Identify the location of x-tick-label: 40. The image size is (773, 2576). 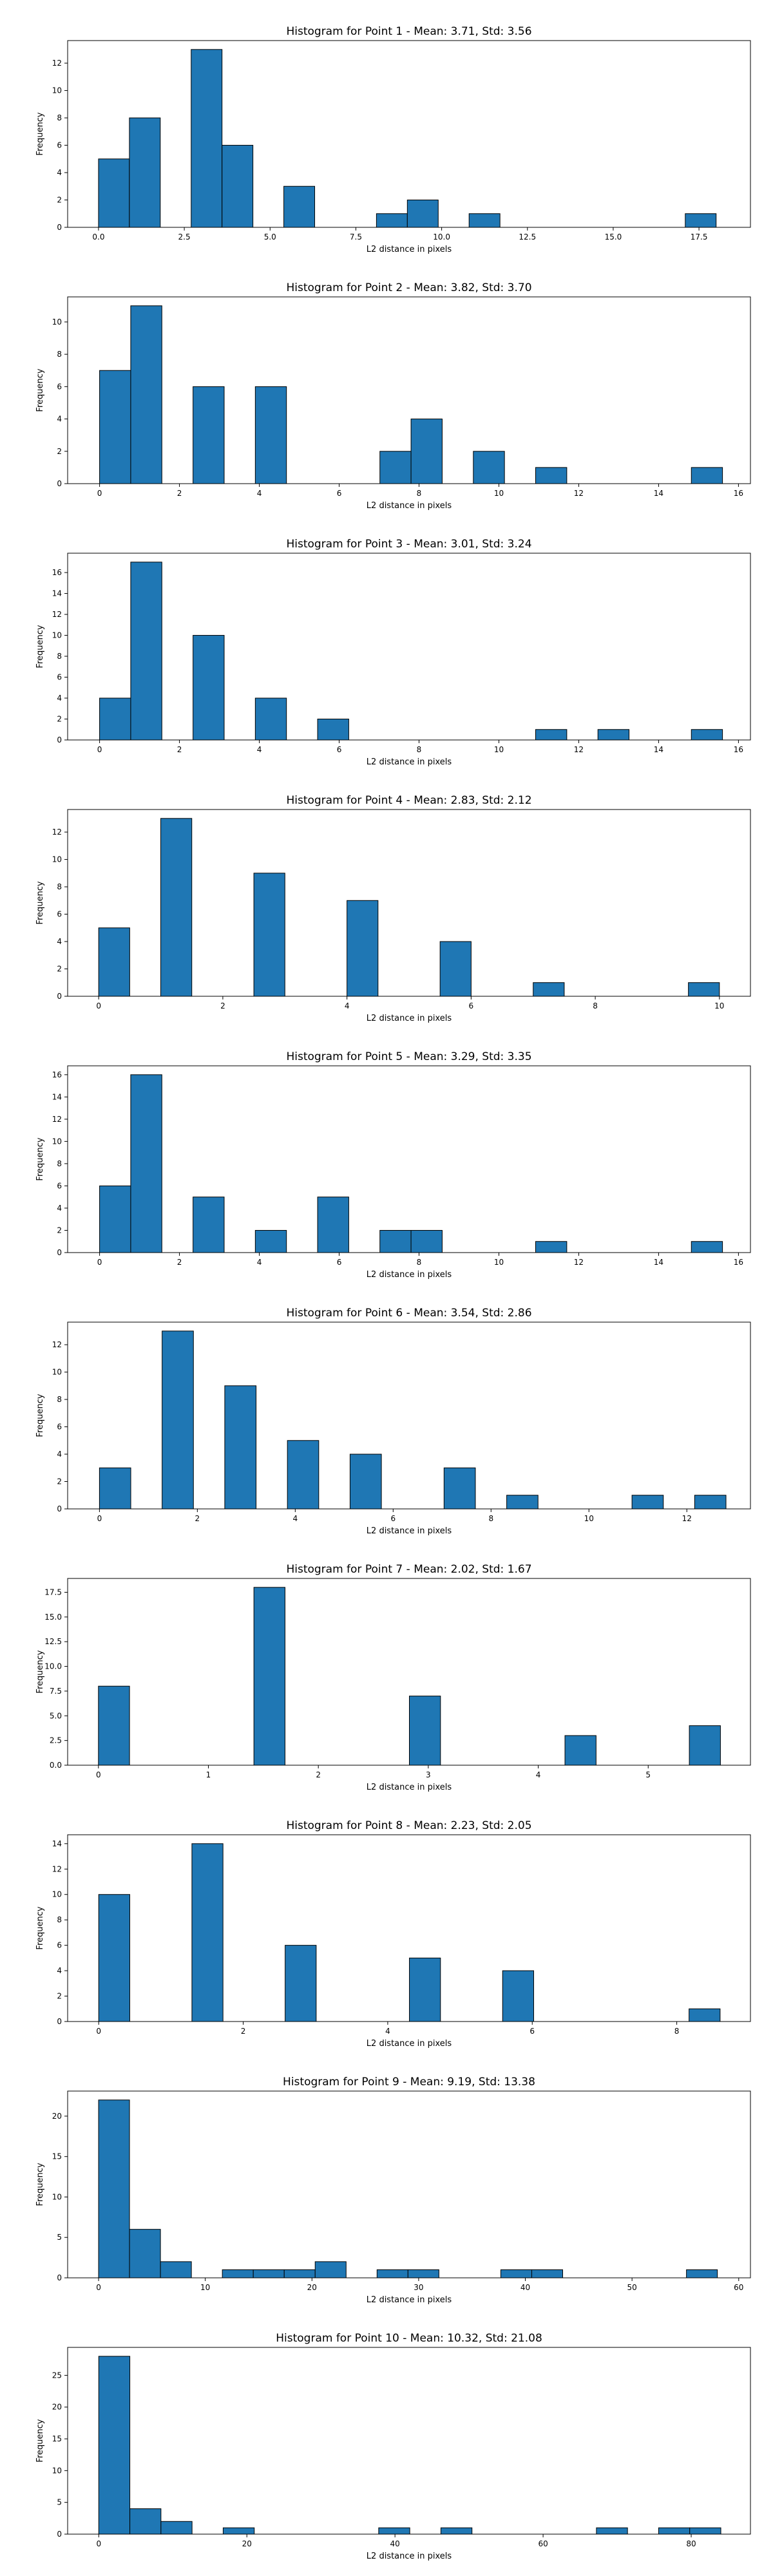
(395, 2543).